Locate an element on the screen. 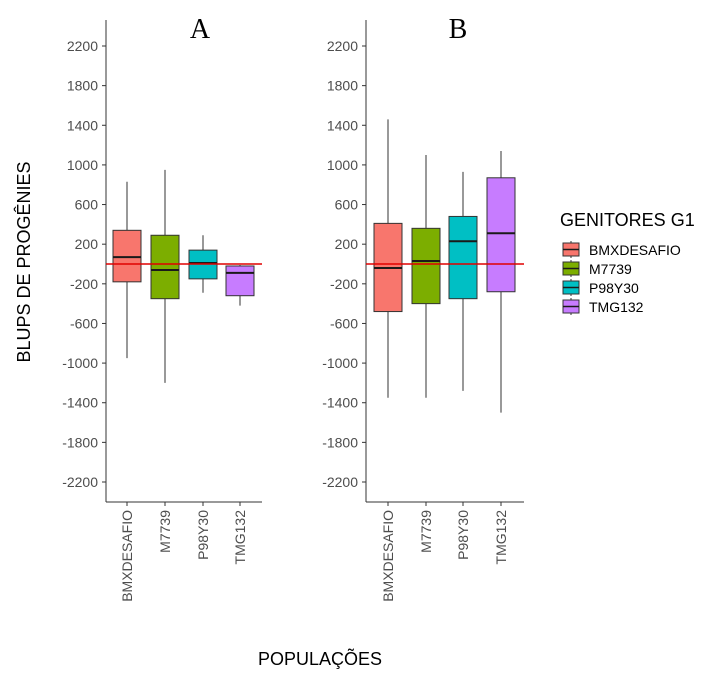  legend-title: GENITORES G1 is located at coordinates (627, 220).